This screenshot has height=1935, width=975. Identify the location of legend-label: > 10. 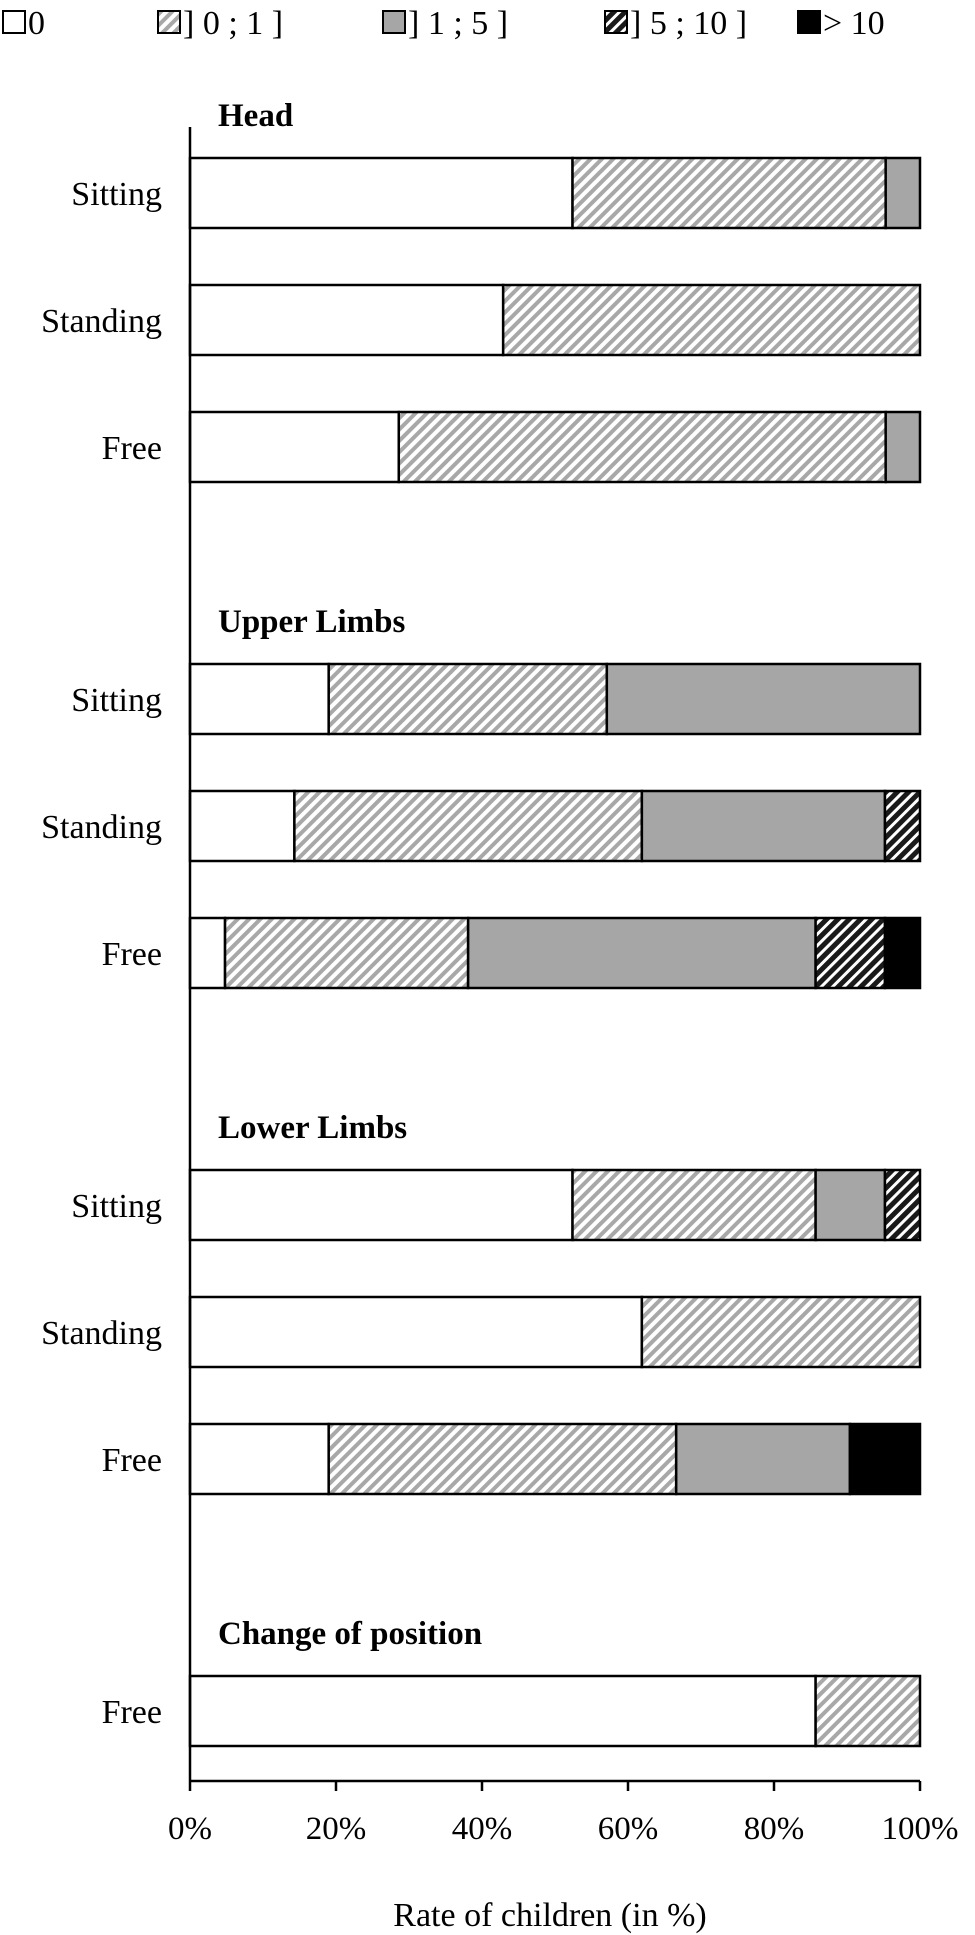
(854, 23).